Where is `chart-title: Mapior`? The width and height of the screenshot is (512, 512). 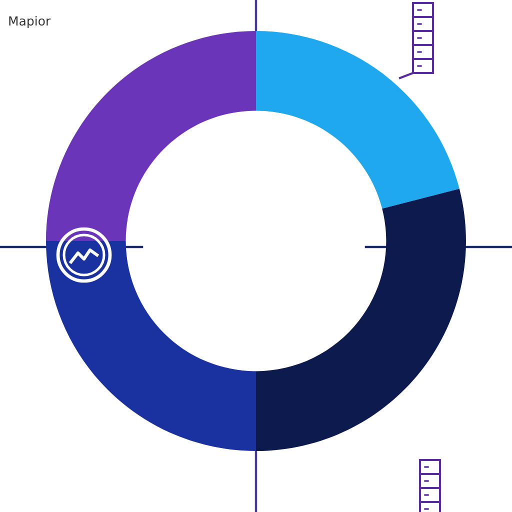
chart-title: Mapior is located at coordinates (30, 22).